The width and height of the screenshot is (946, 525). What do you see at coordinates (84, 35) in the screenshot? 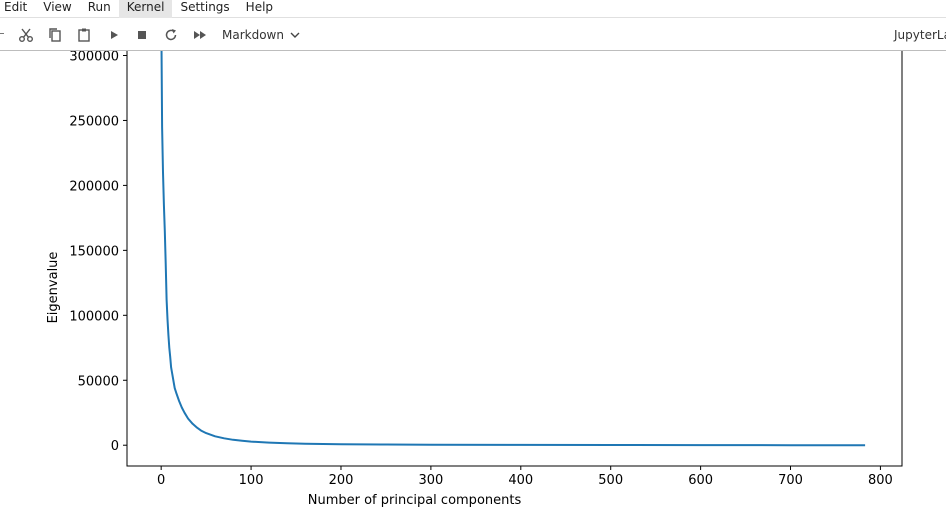
I see `paste-icon` at bounding box center [84, 35].